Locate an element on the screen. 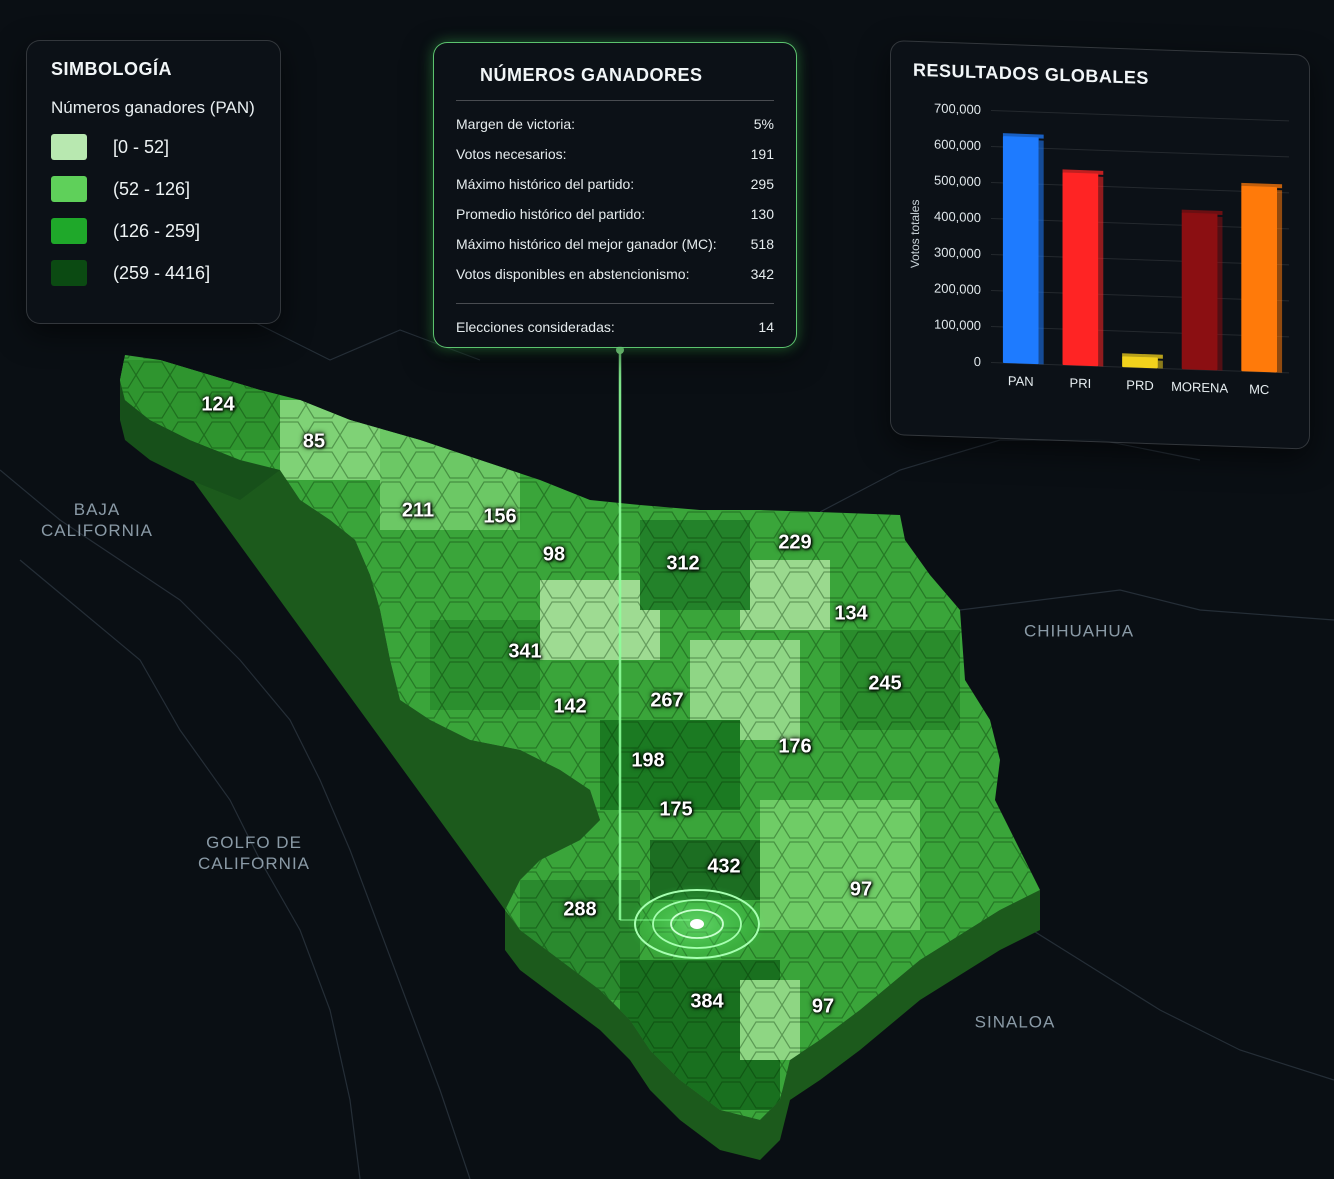 The width and height of the screenshot is (1334, 1179). y-tick-label: 100,000 is located at coordinates (957, 325).